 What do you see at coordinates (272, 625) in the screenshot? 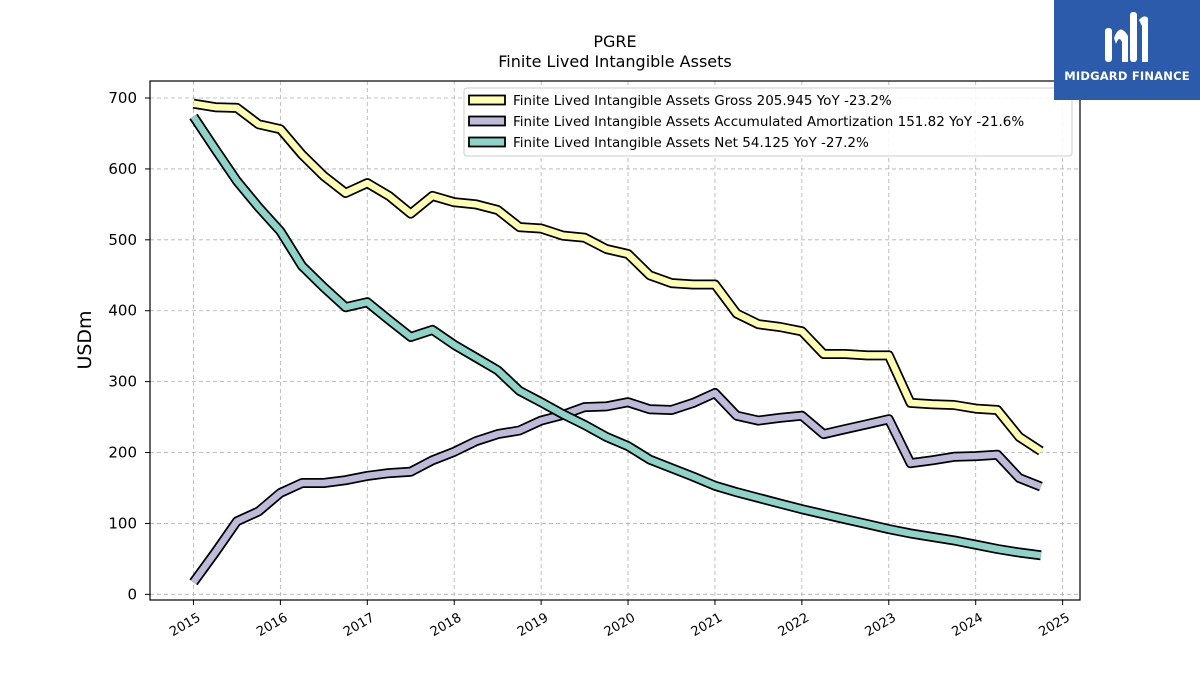
I see `x-tick-label: 2016` at bounding box center [272, 625].